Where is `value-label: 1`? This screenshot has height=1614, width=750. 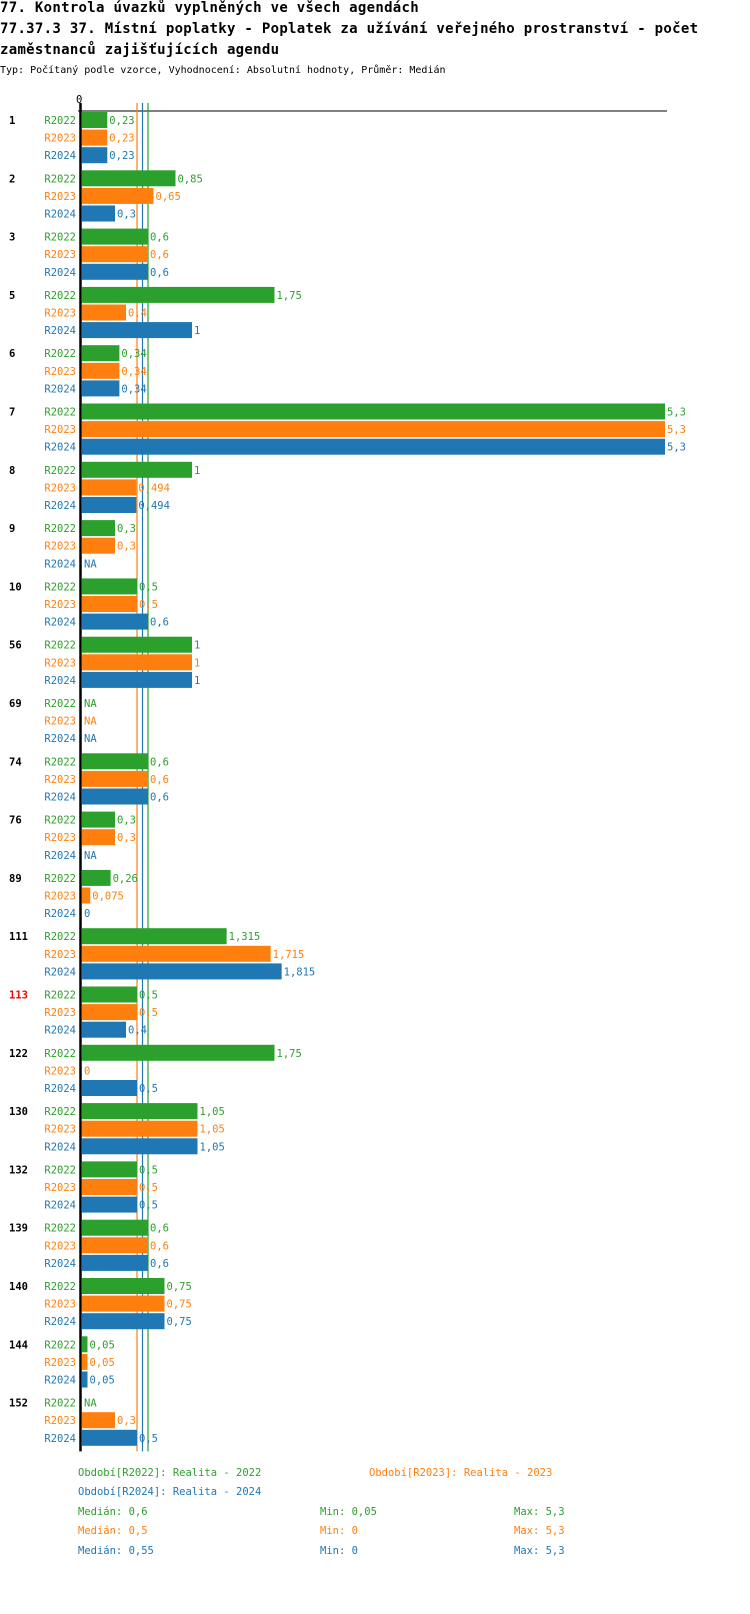 value-label: 1 is located at coordinates (197, 471).